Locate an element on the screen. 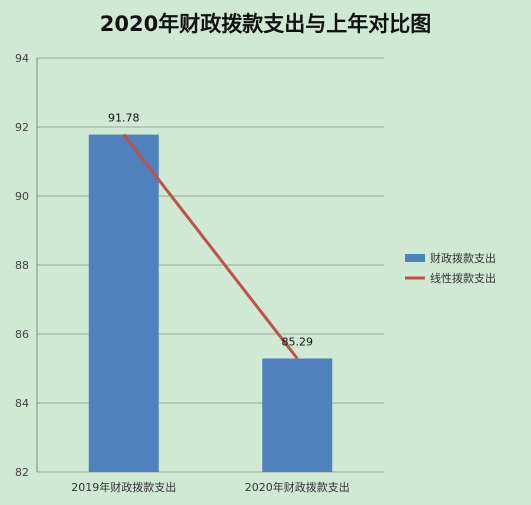 The width and height of the screenshot is (531, 505). y-tick-label: 82 is located at coordinates (22, 472).